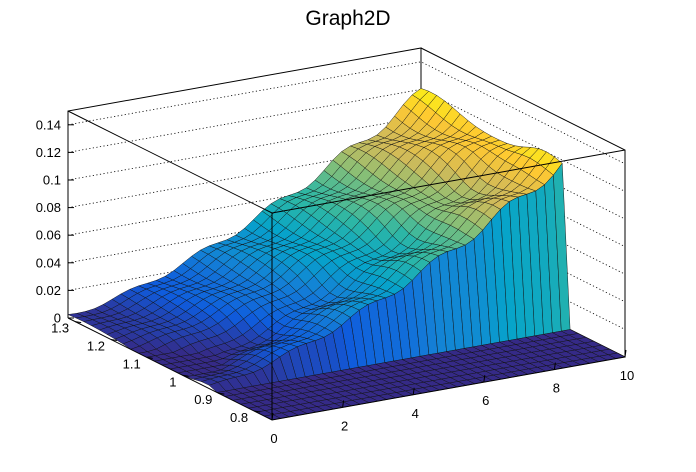 Image resolution: width=696 pixels, height=472 pixels. What do you see at coordinates (48, 207) in the screenshot?
I see `z-tick-label: 0.08` at bounding box center [48, 207].